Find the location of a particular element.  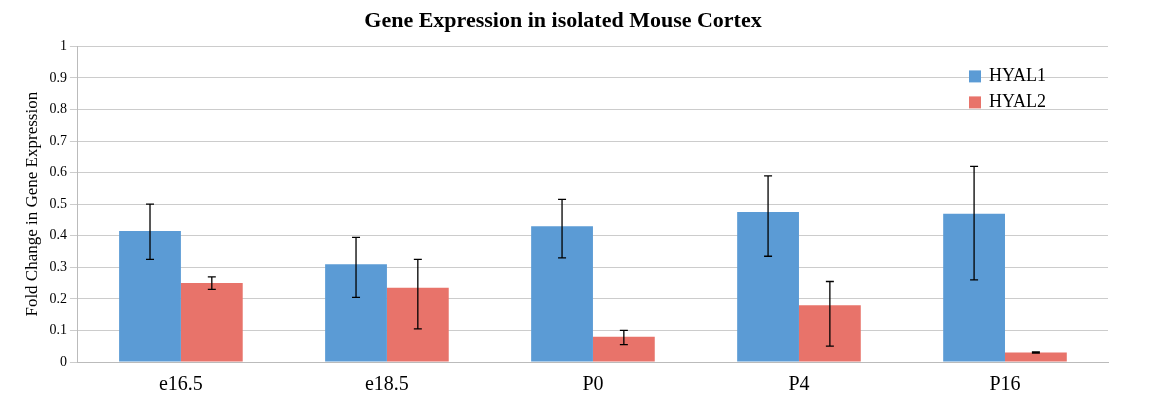

y-tick-label: 0.2 is located at coordinates (58, 298).